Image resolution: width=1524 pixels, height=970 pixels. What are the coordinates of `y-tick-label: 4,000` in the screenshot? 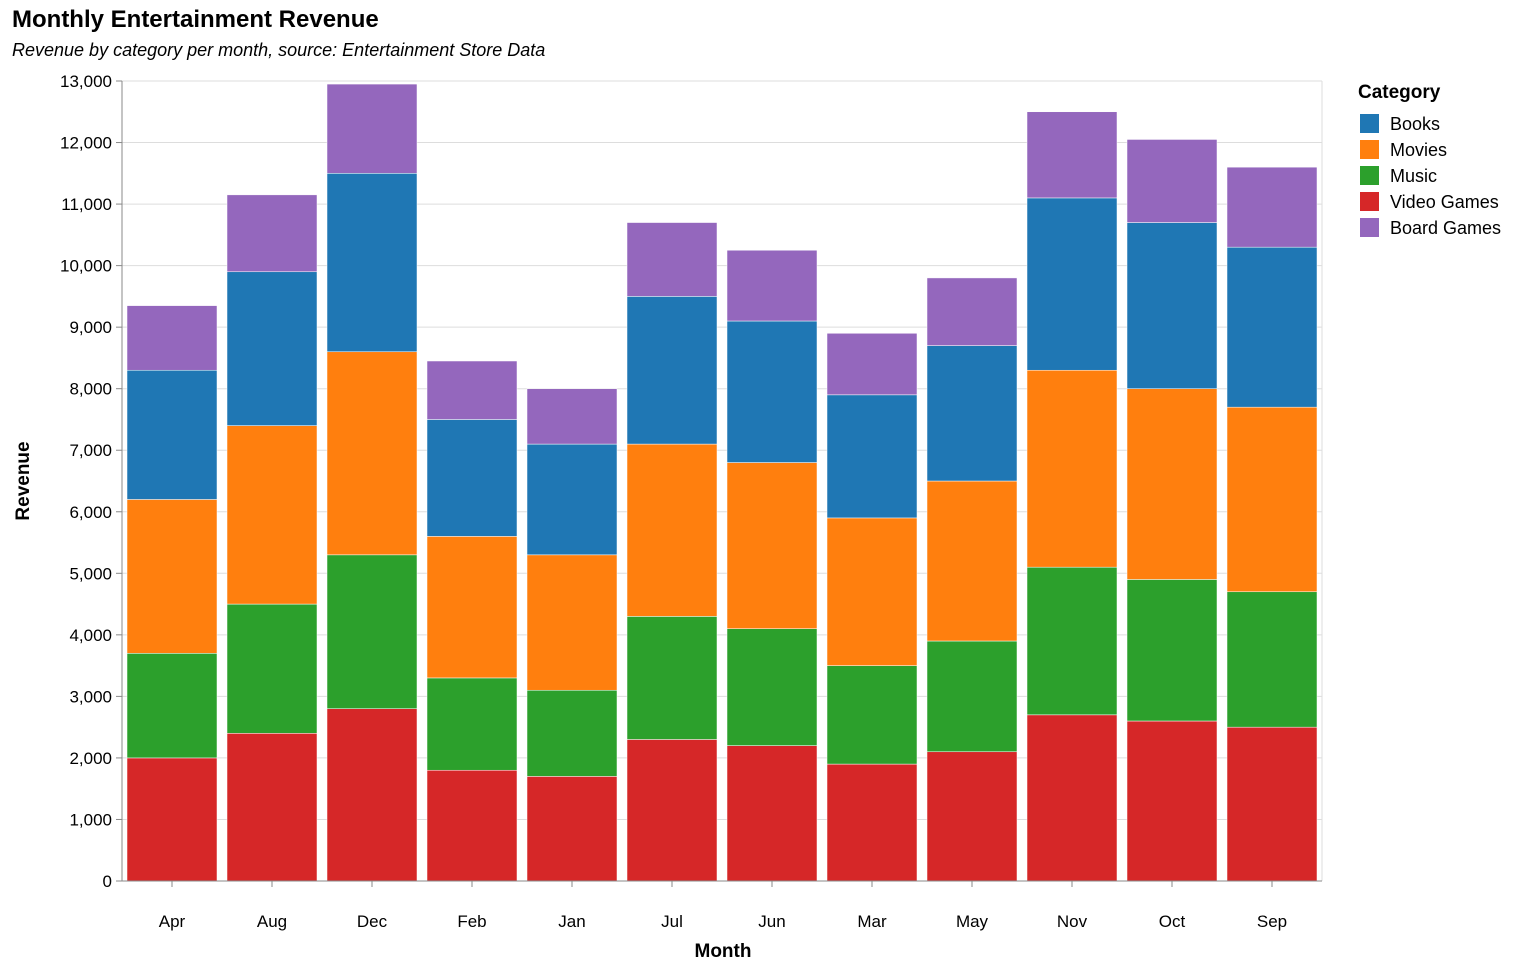 It's located at (90, 635).